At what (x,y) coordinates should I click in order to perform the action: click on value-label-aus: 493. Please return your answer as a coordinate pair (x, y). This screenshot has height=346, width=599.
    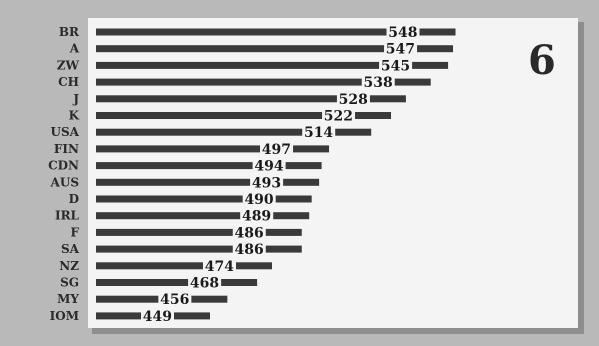
    Looking at the image, I should click on (266, 183).